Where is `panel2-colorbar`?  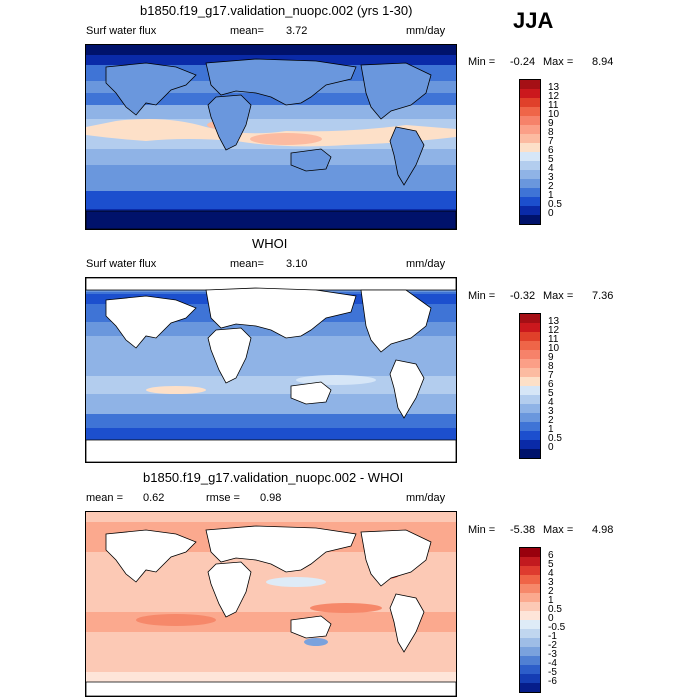
panel2-colorbar is located at coordinates (530, 386).